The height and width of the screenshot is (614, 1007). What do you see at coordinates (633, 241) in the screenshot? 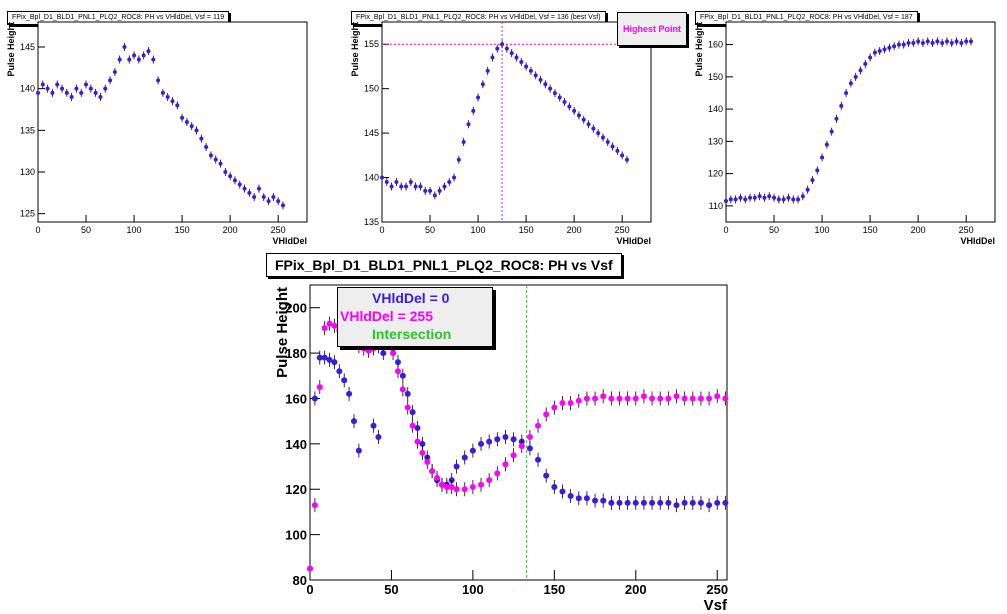
I see `plot2-xlabel: VHldDel` at bounding box center [633, 241].